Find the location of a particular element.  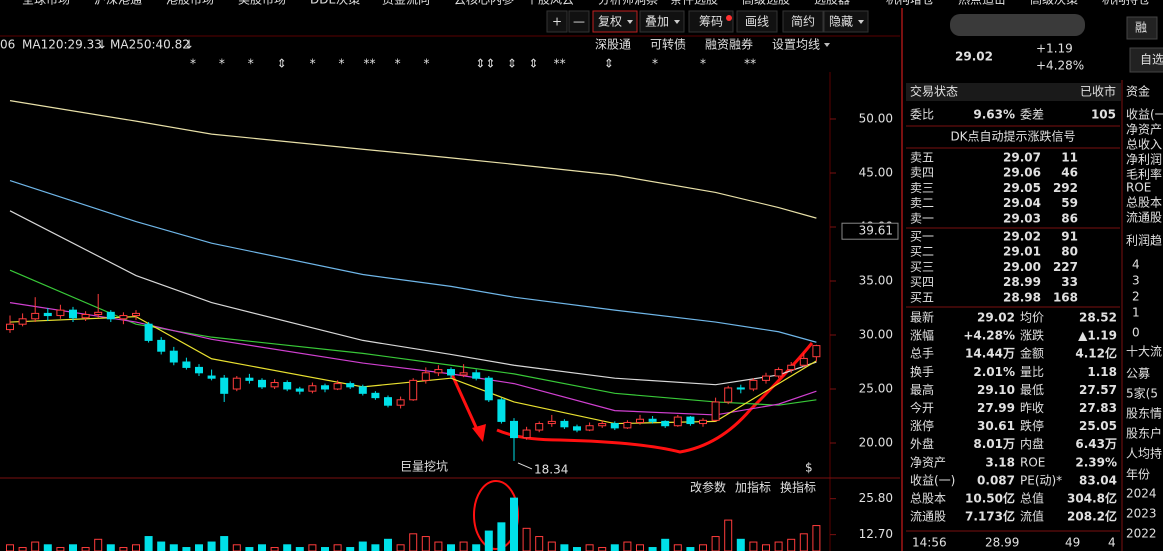

side-text: 总股本 is located at coordinates (1144, 203).